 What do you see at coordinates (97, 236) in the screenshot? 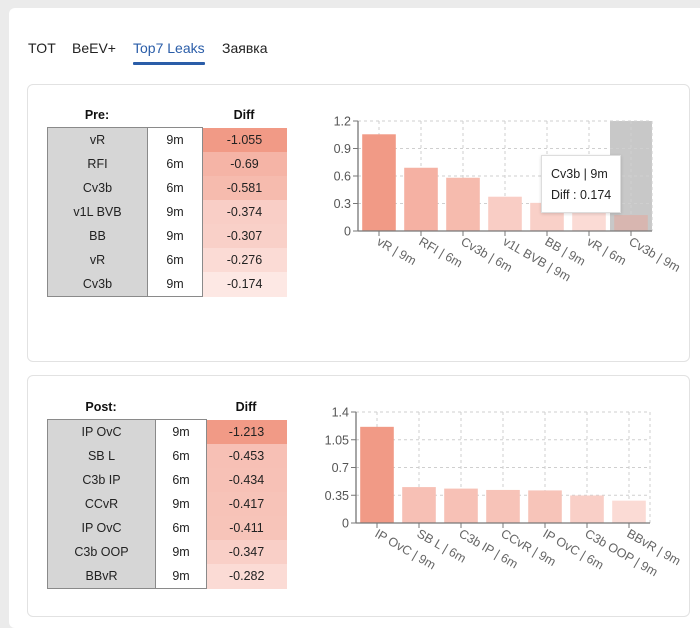
I see `row-name: BB` at bounding box center [97, 236].